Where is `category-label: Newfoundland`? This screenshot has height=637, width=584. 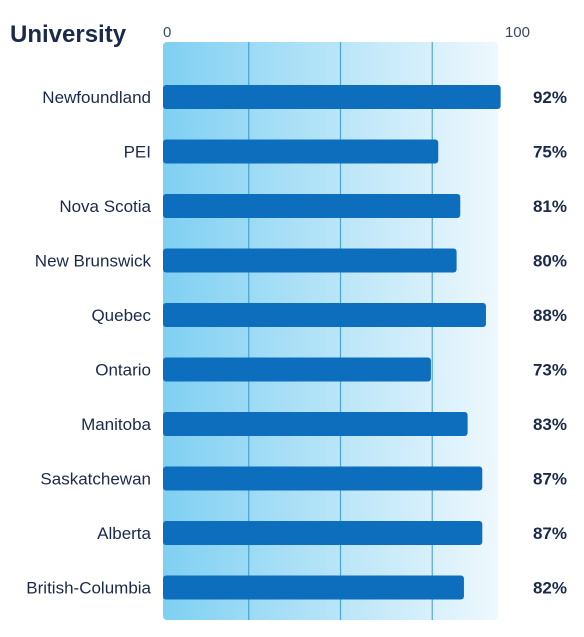 category-label: Newfoundland is located at coordinates (96, 97).